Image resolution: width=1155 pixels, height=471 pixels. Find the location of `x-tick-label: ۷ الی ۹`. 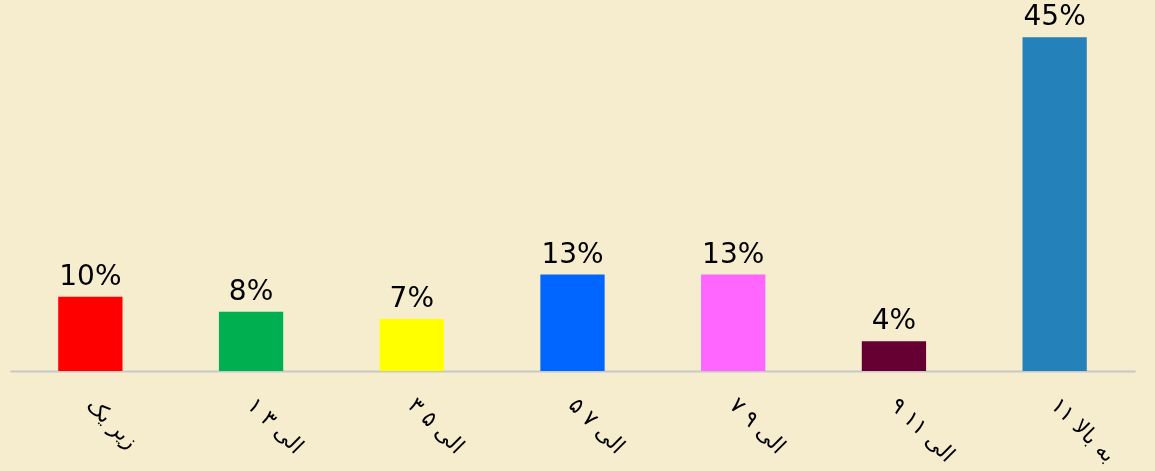

x-tick-label: ۷ الی ۹ is located at coordinates (758, 425).